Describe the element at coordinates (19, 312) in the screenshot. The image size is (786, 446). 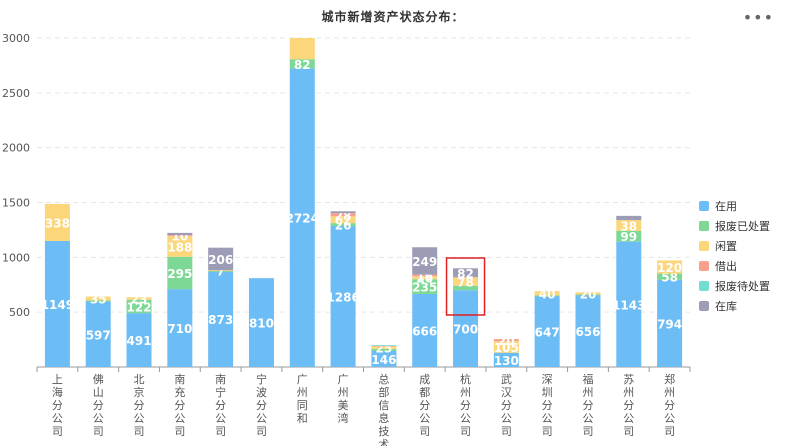
I see `y-tick-label: 500` at that location.